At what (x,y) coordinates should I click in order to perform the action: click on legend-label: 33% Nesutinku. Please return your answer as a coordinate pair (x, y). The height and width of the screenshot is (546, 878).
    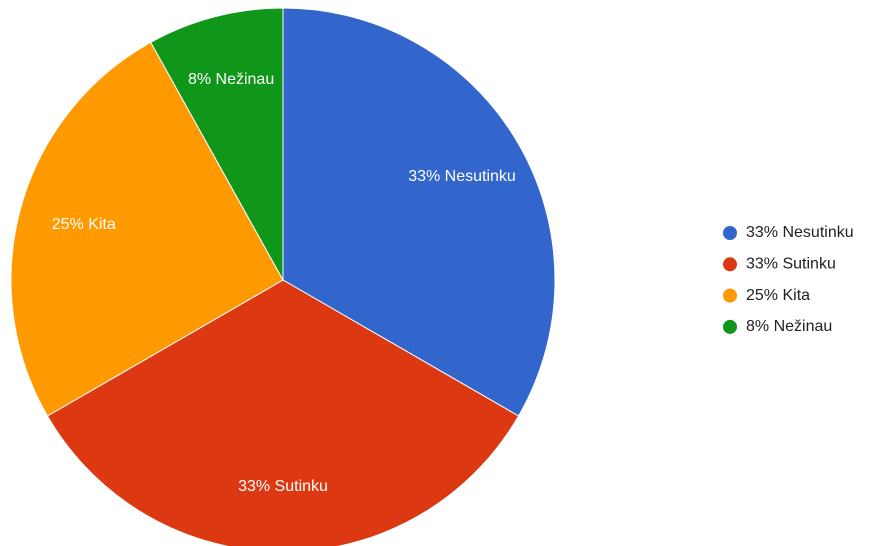
    Looking at the image, I should click on (800, 232).